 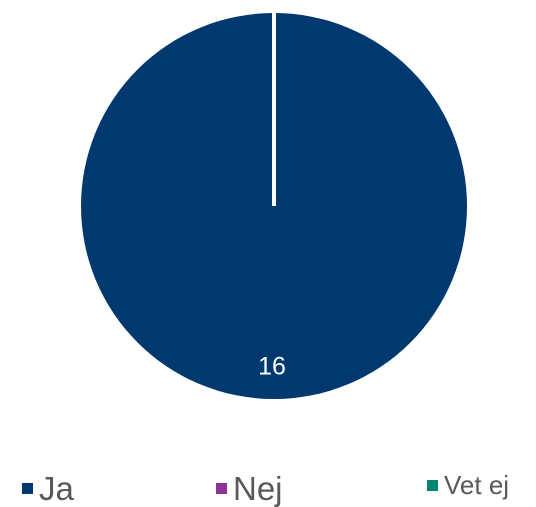 I want to click on legend-item-vet-ej: Vet ej, so click(x=468, y=485).